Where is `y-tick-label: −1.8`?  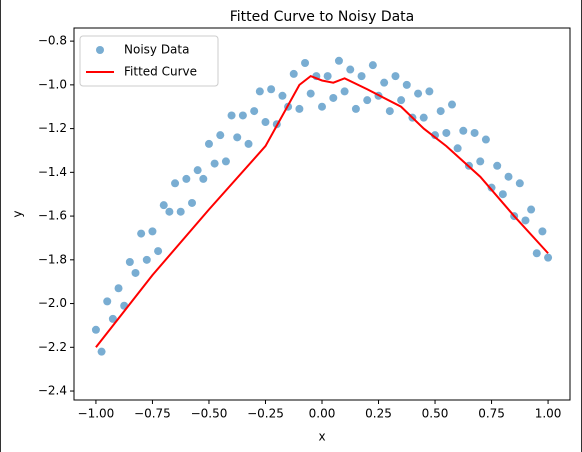
y-tick-label: −1.8 is located at coordinates (52, 259).